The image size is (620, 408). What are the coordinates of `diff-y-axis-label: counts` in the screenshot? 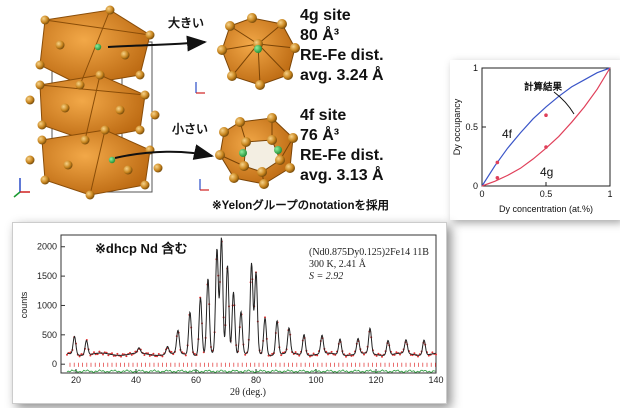 It's located at (24, 304).